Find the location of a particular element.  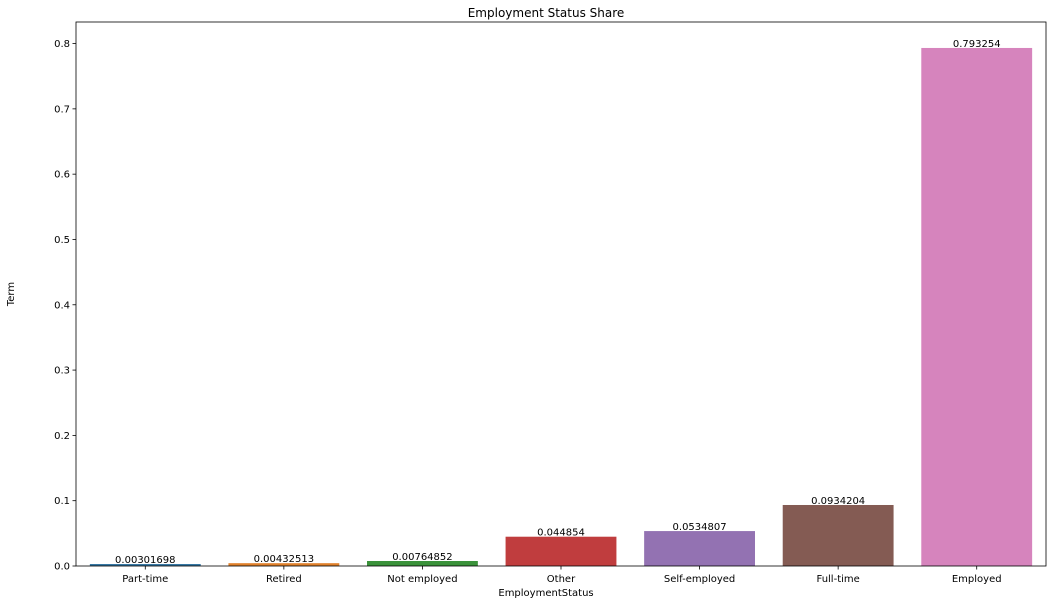

bar-retired is located at coordinates (284, 564).